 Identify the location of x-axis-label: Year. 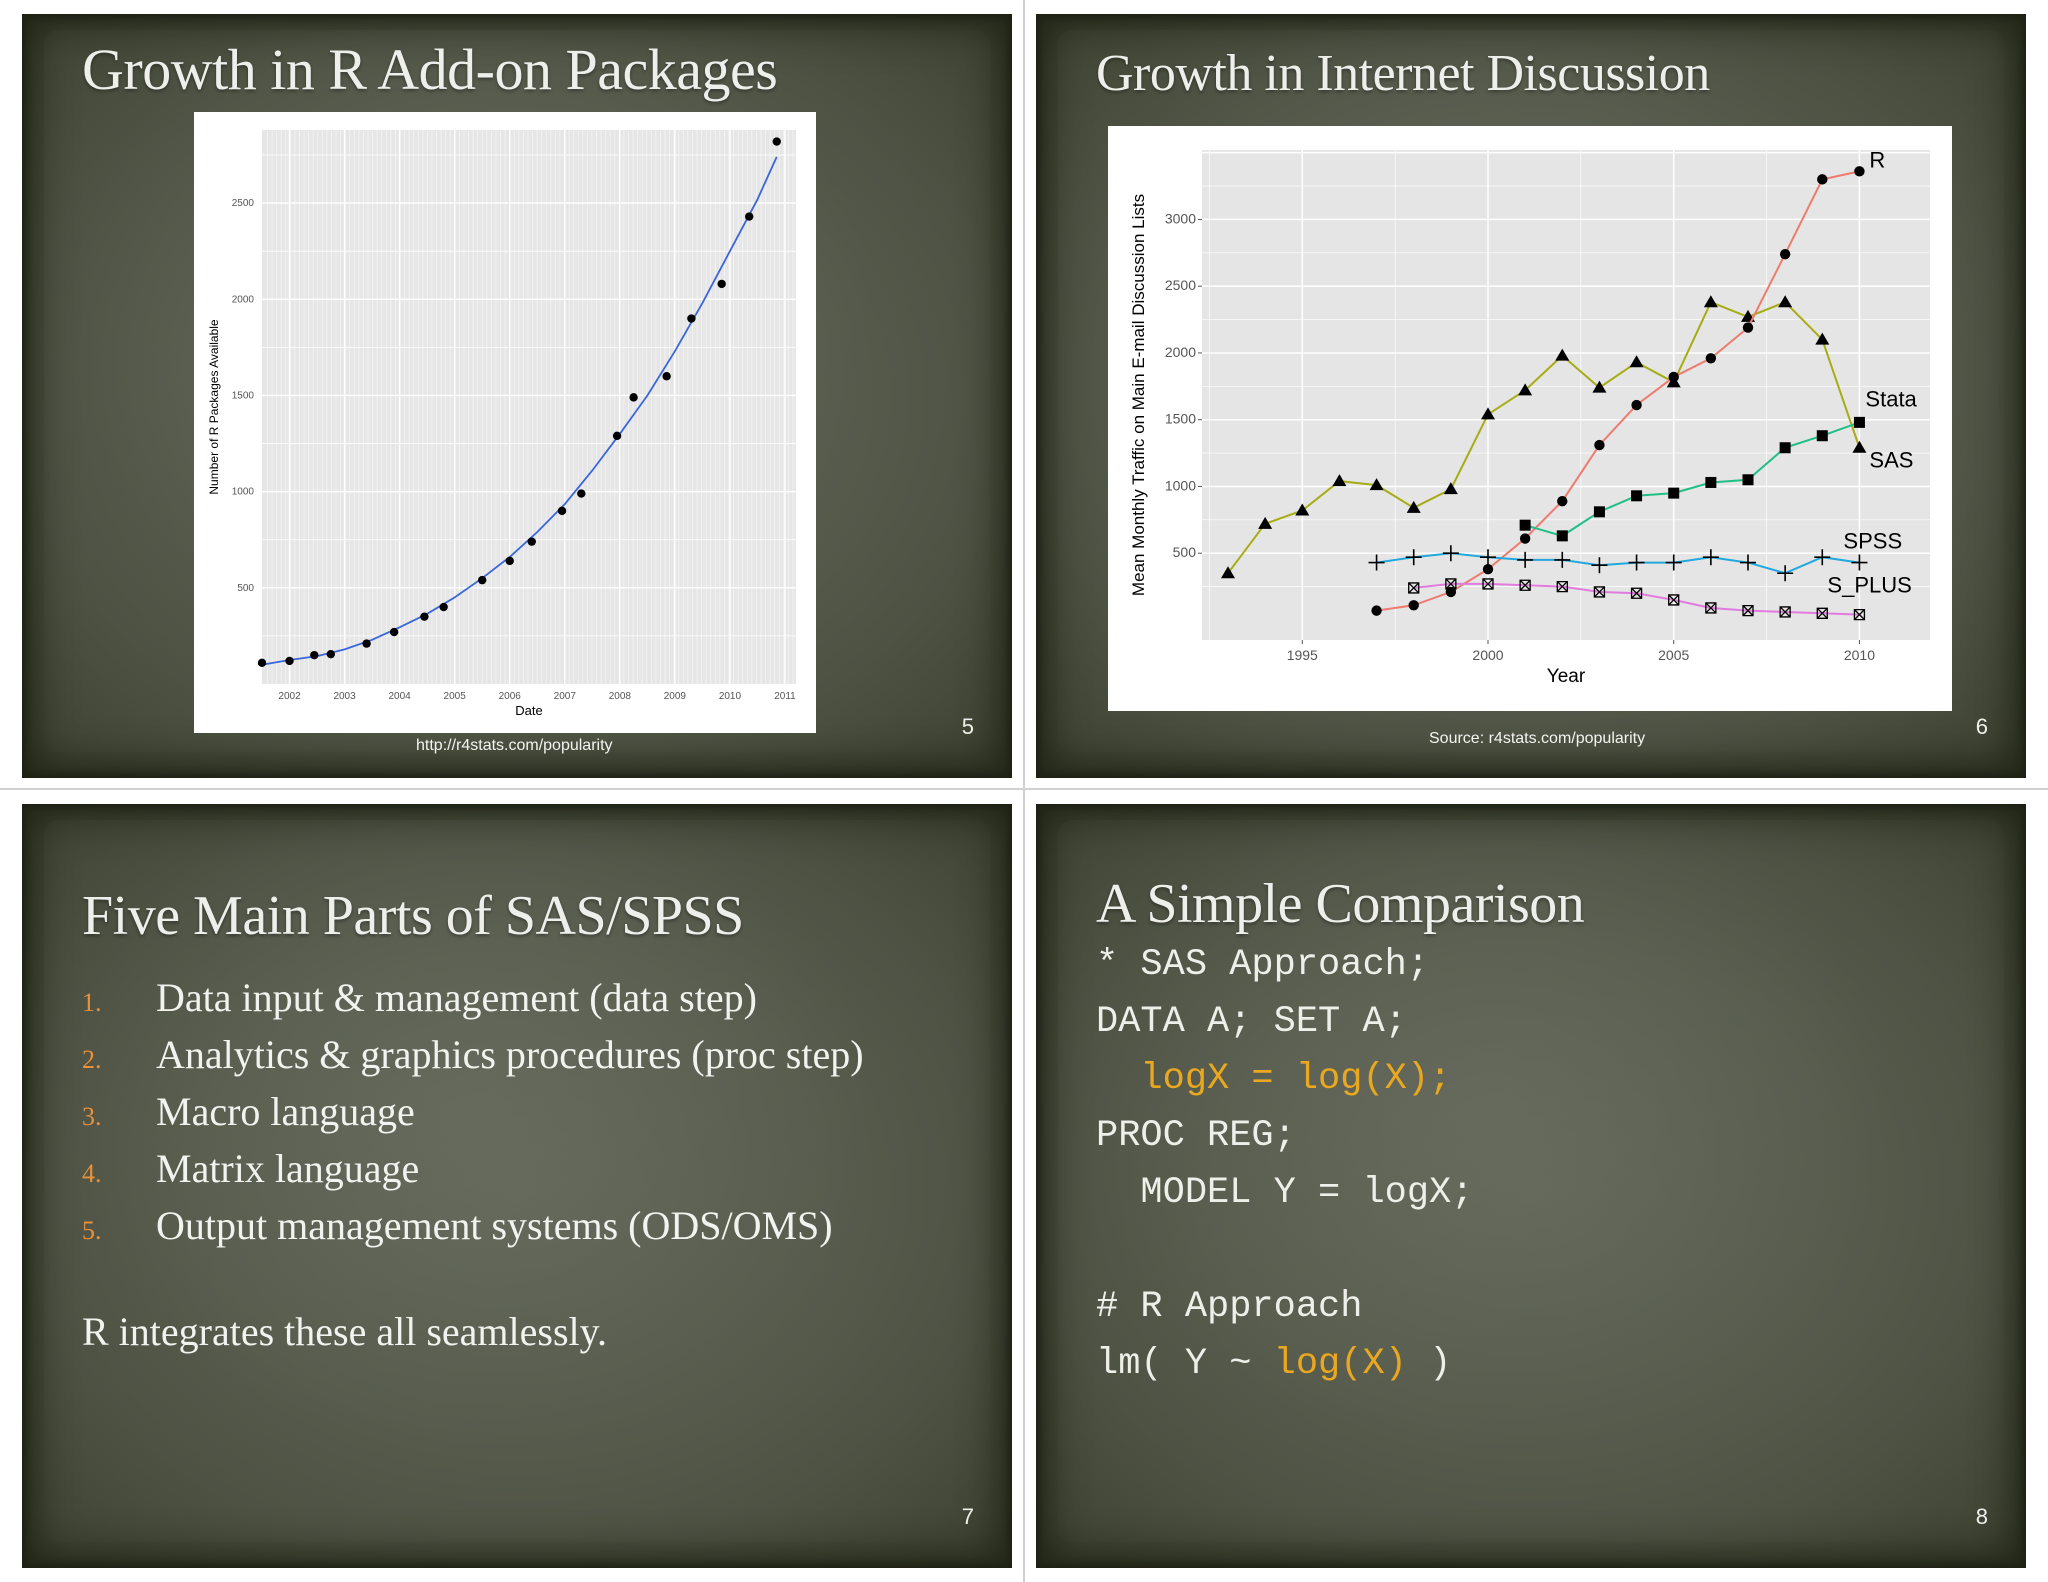
(1566, 676).